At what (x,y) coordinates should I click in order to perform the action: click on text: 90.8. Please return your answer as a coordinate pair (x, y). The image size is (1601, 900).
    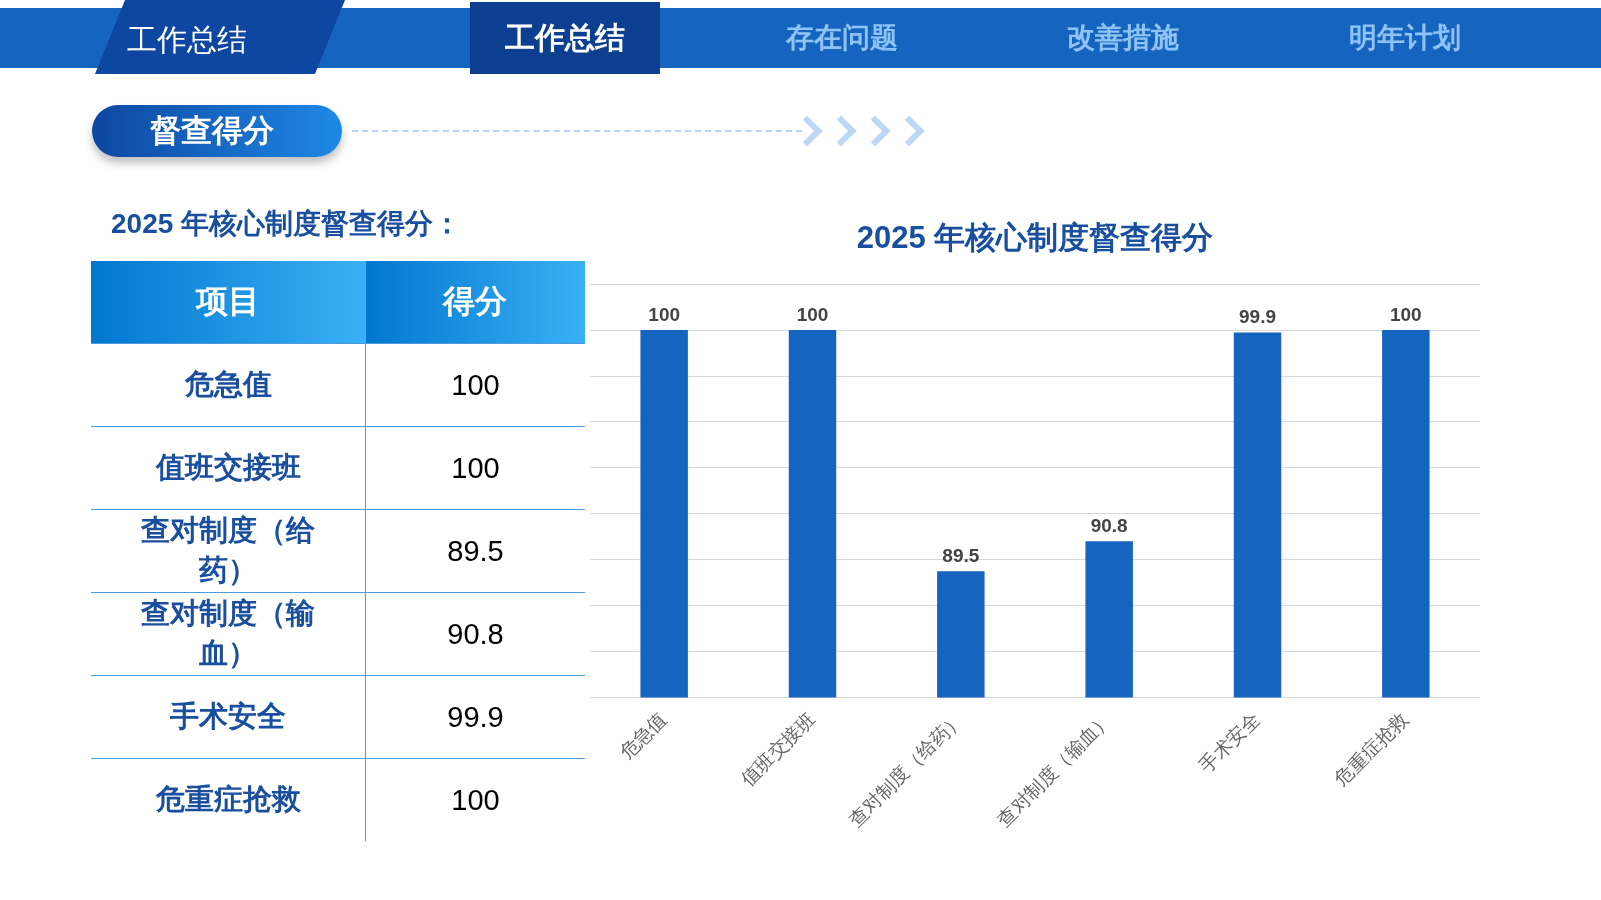
    Looking at the image, I should click on (475, 634).